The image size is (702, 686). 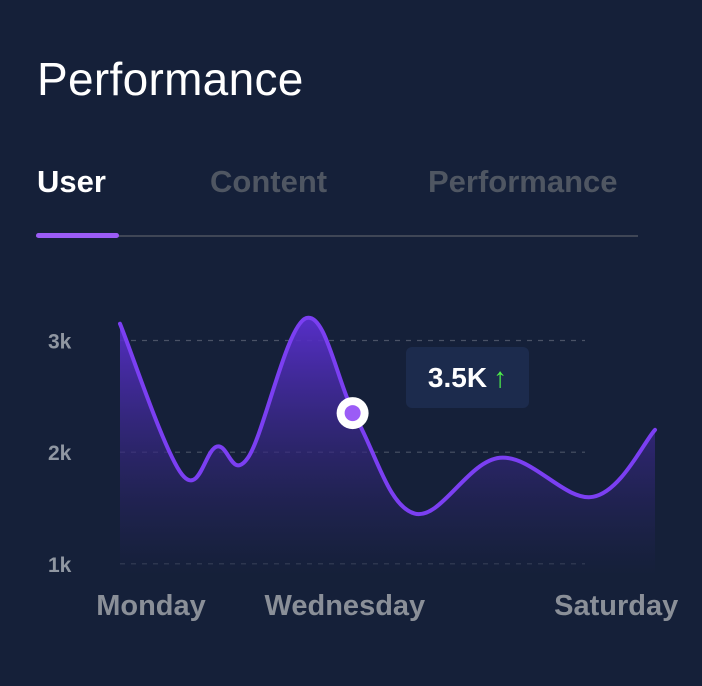 I want to click on arrow-up-icon: ↑, so click(x=500, y=377).